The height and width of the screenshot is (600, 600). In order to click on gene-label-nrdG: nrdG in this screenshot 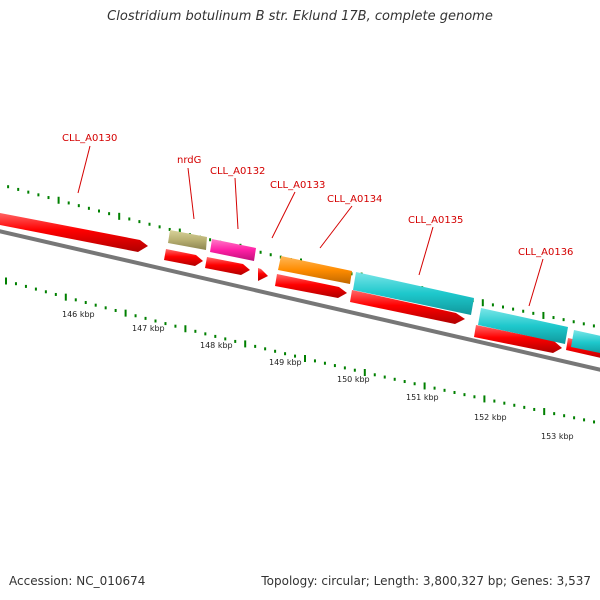, I will do `click(189, 160)`.